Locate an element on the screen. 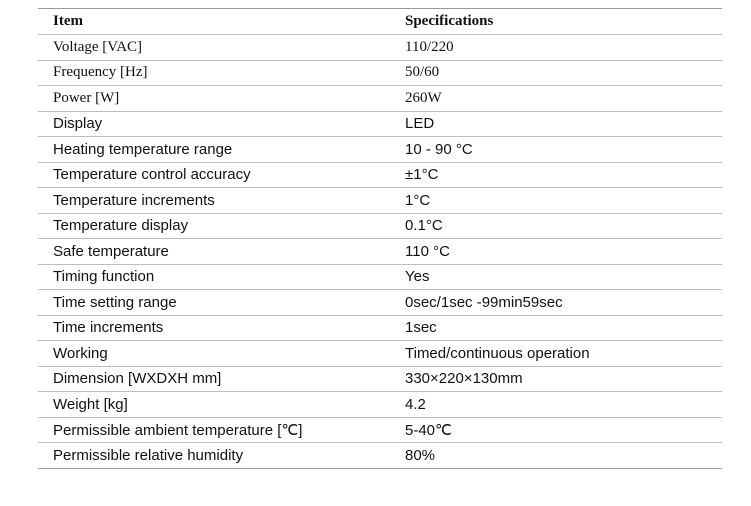 Image resolution: width=751 pixels, height=506 pixels. table-header: Item Specifications is located at coordinates (380, 21).